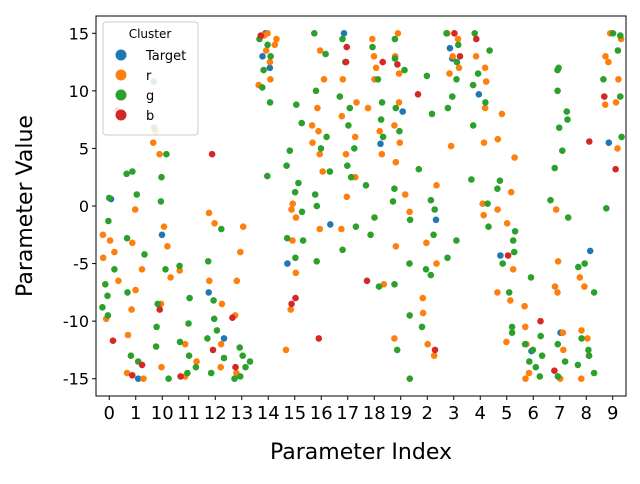  I want to click on legend-marker-b, so click(121, 115).